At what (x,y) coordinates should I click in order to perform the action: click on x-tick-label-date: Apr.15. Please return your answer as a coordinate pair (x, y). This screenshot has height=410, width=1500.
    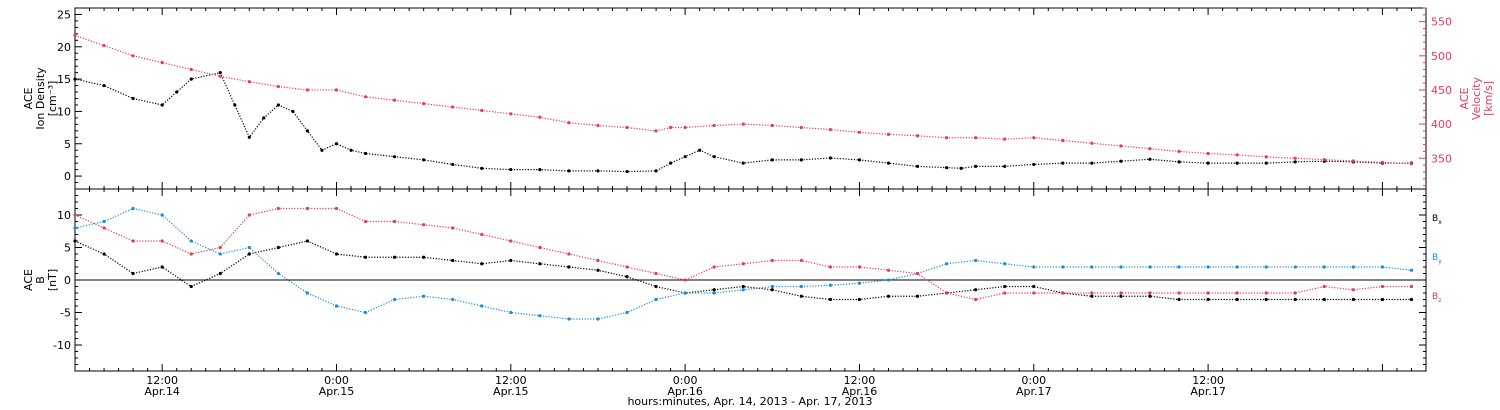
    Looking at the image, I should click on (337, 391).